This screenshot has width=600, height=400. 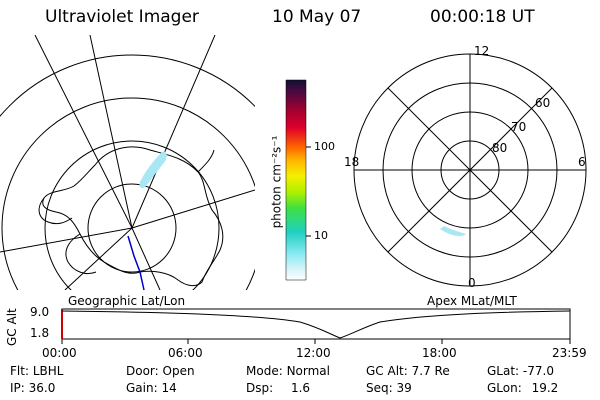 I want to click on gc-alt-axis-label: GC Alt, so click(x=12, y=327).